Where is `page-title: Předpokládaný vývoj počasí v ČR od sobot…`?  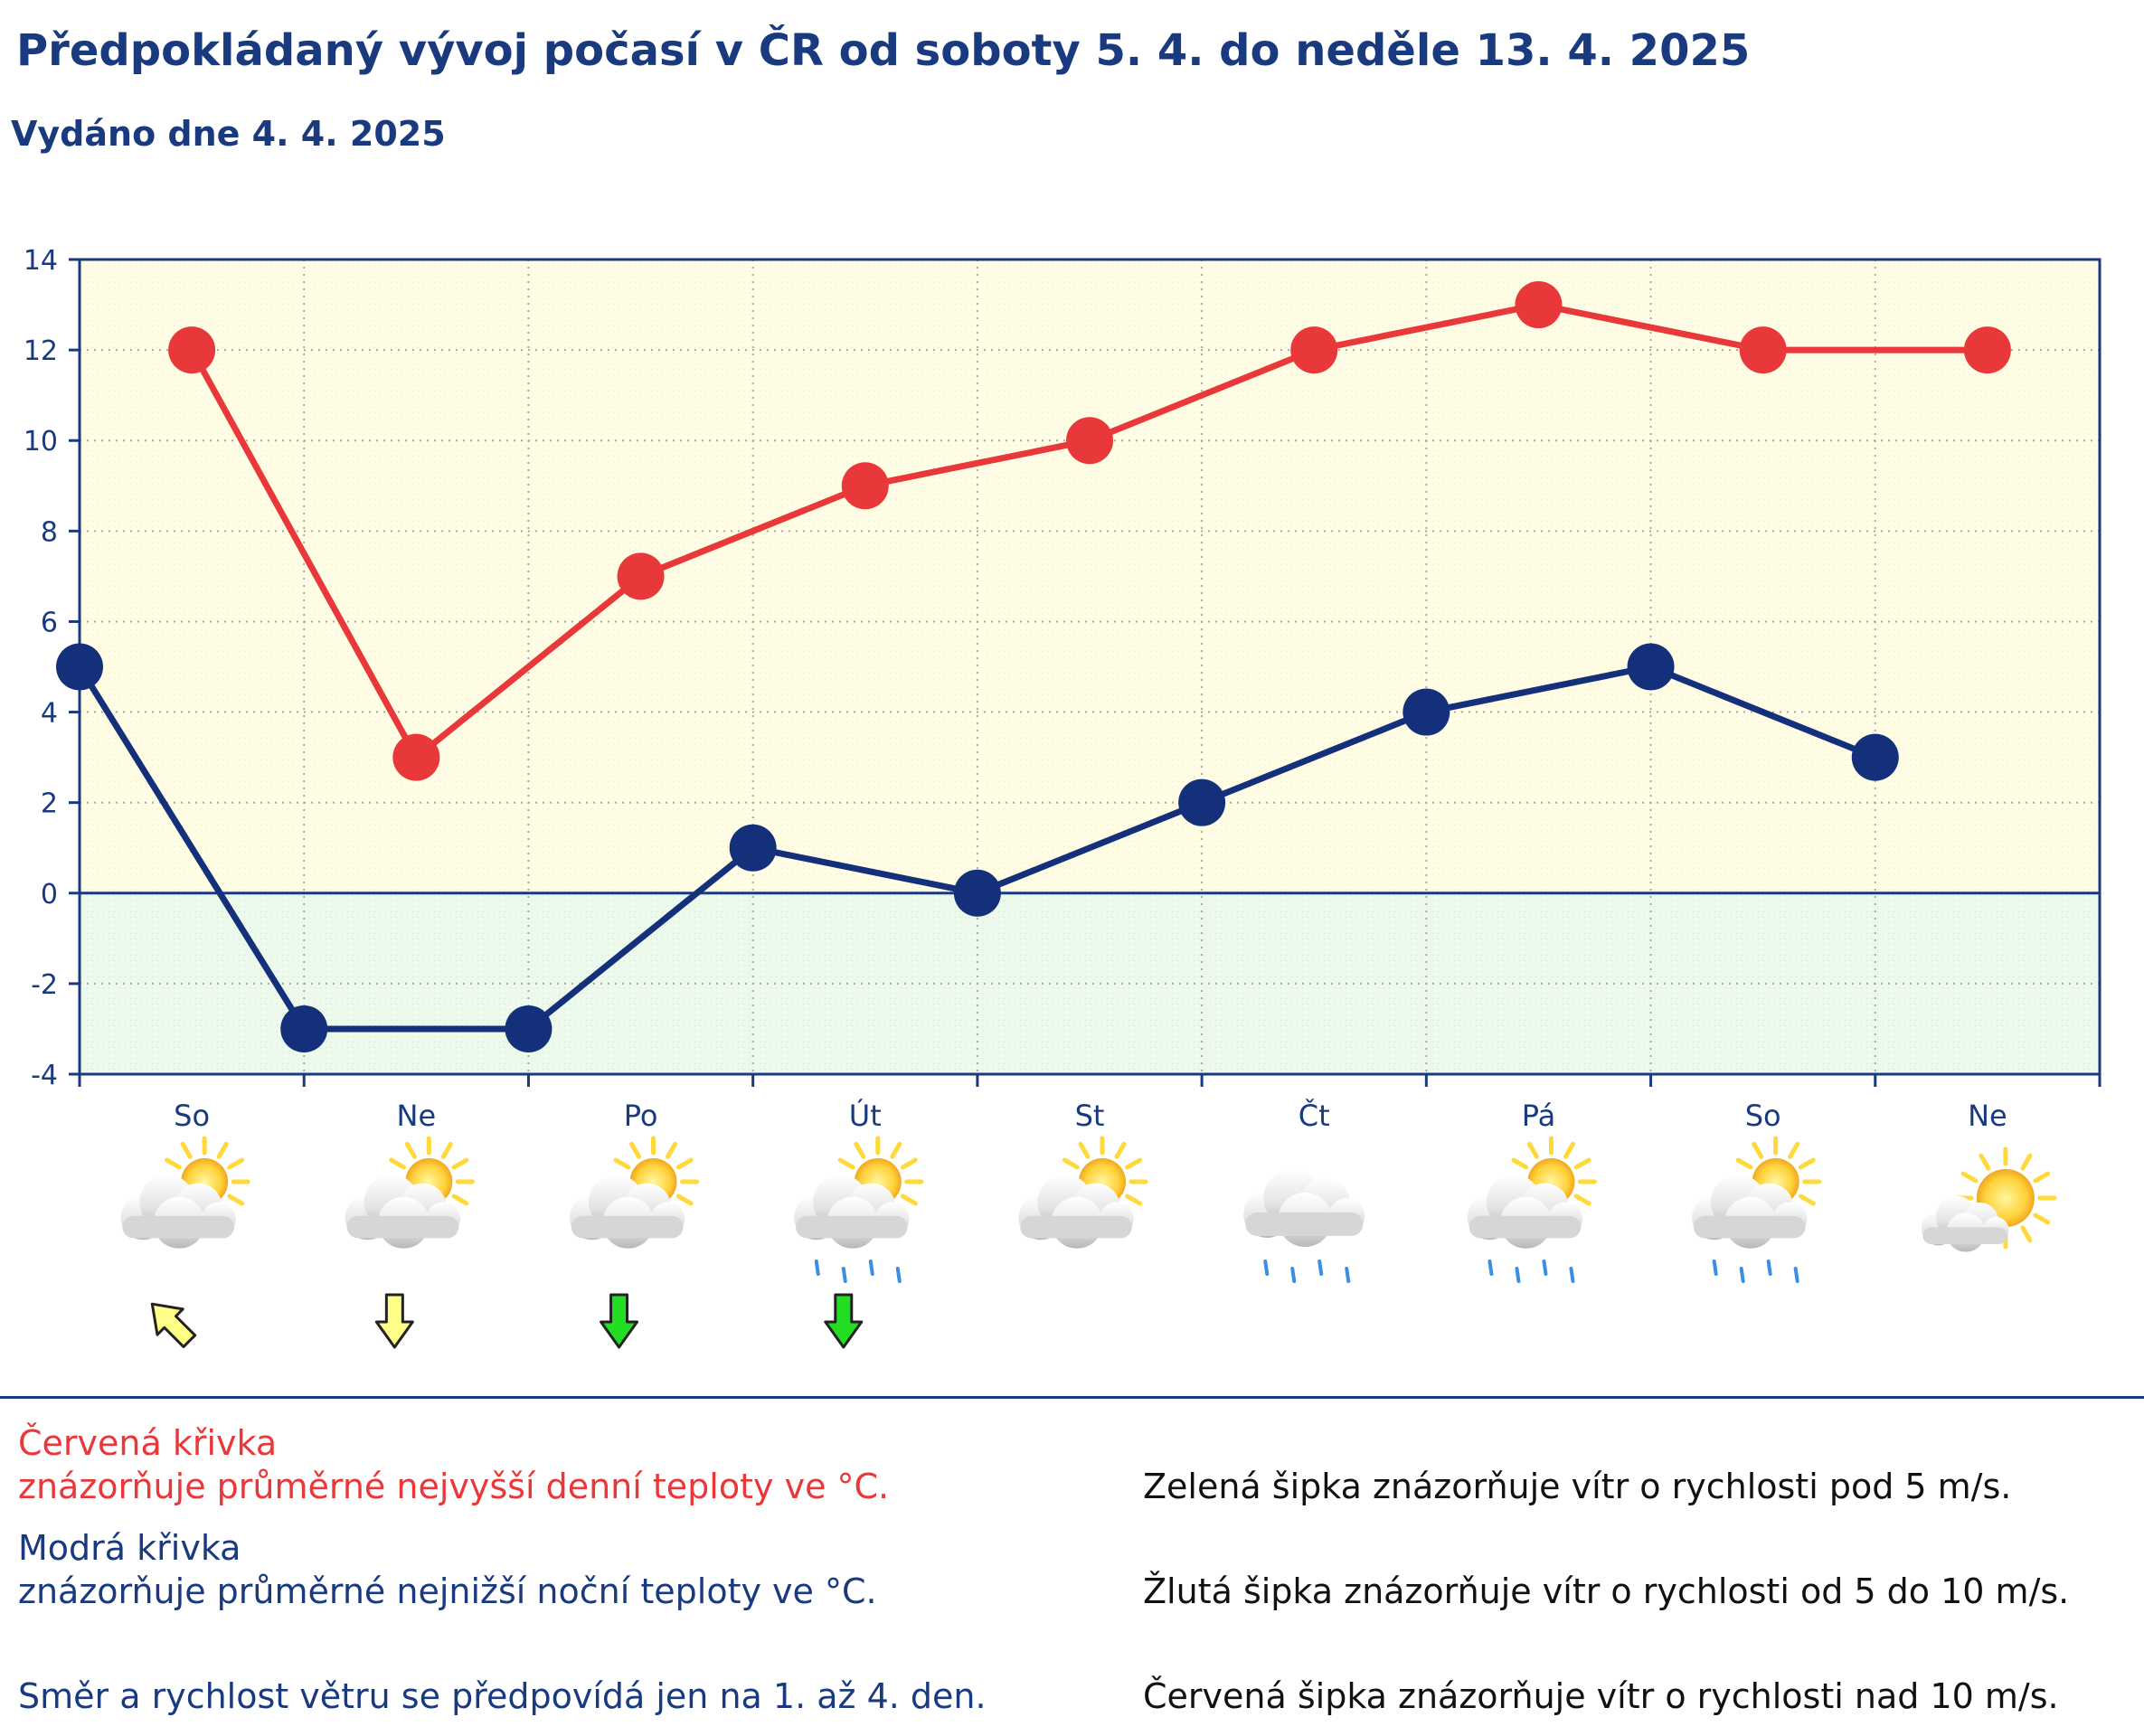 page-title: Předpokládaný vývoj počasí v ČR od sobot… is located at coordinates (884, 51).